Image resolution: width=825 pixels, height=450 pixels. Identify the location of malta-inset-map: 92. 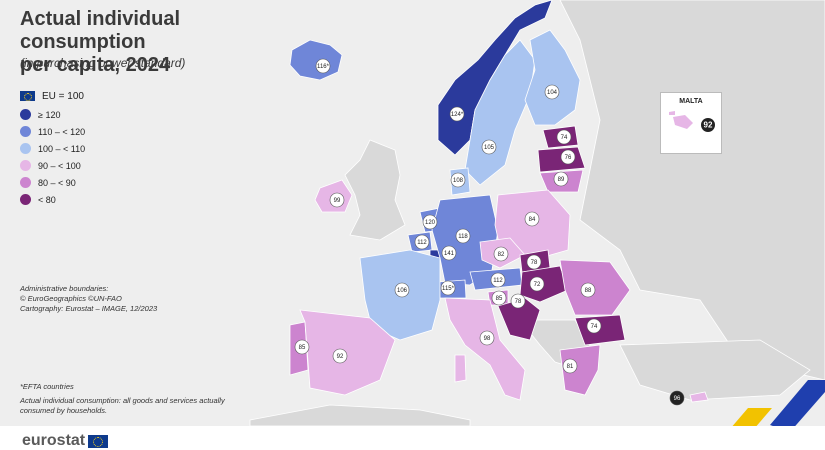
(692, 121).